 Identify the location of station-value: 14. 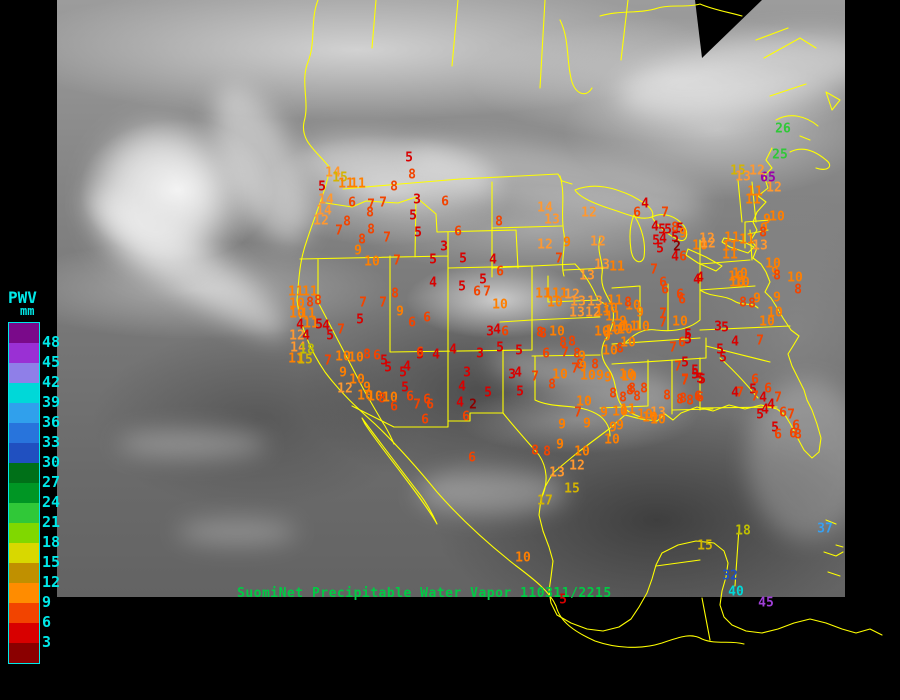
(298, 348).